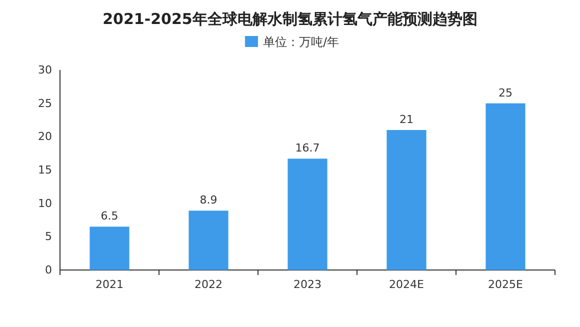  What do you see at coordinates (505, 93) in the screenshot?
I see `data-label: 25` at bounding box center [505, 93].